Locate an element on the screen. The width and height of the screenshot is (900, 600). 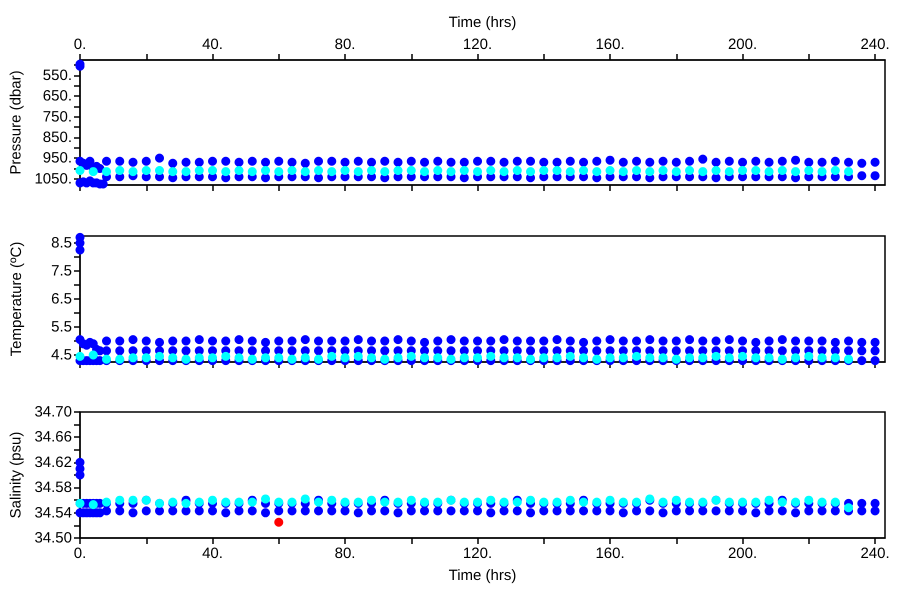
x-tick-label: 240. is located at coordinates (875, 553).